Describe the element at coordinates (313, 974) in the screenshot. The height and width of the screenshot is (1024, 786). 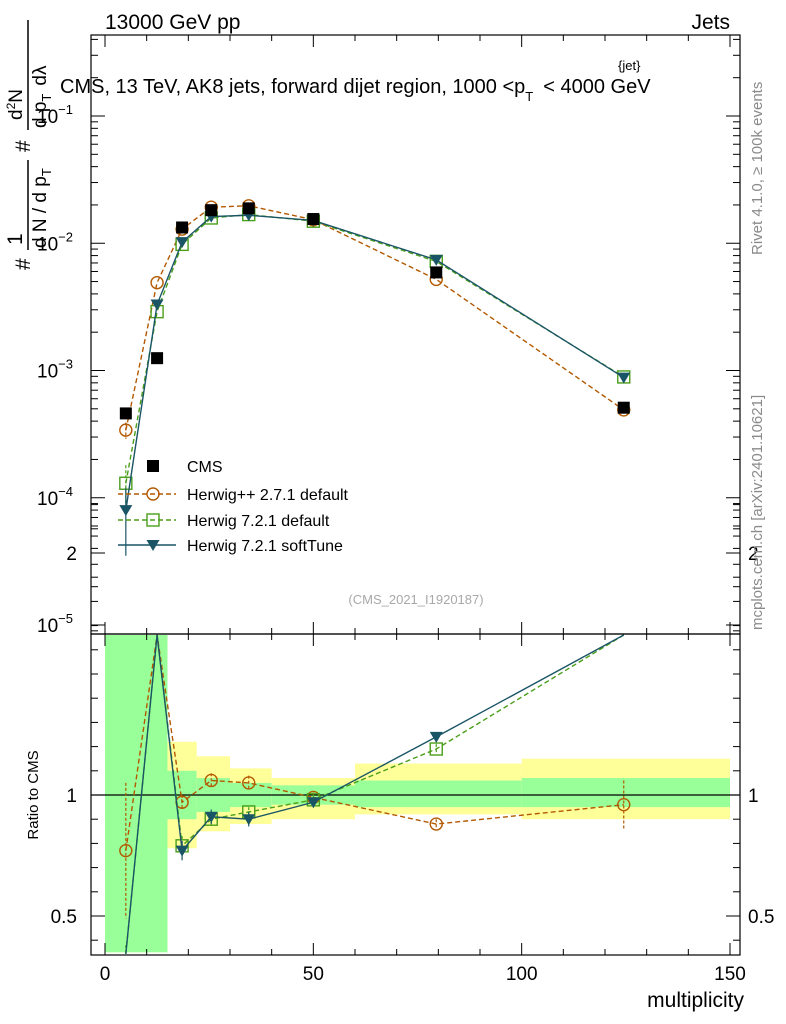
I see `x-tick-label: 50` at that location.